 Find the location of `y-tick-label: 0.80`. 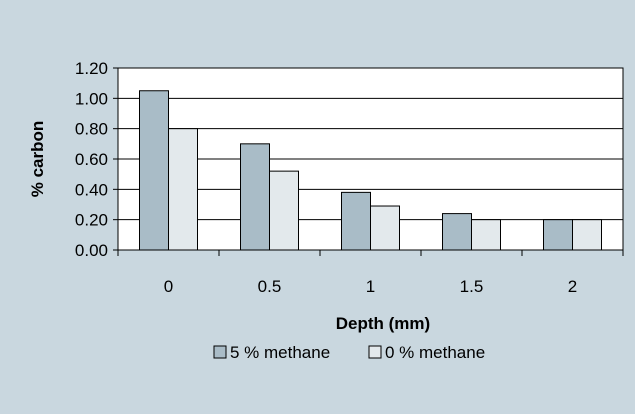

y-tick-label: 0.80 is located at coordinates (91, 129).